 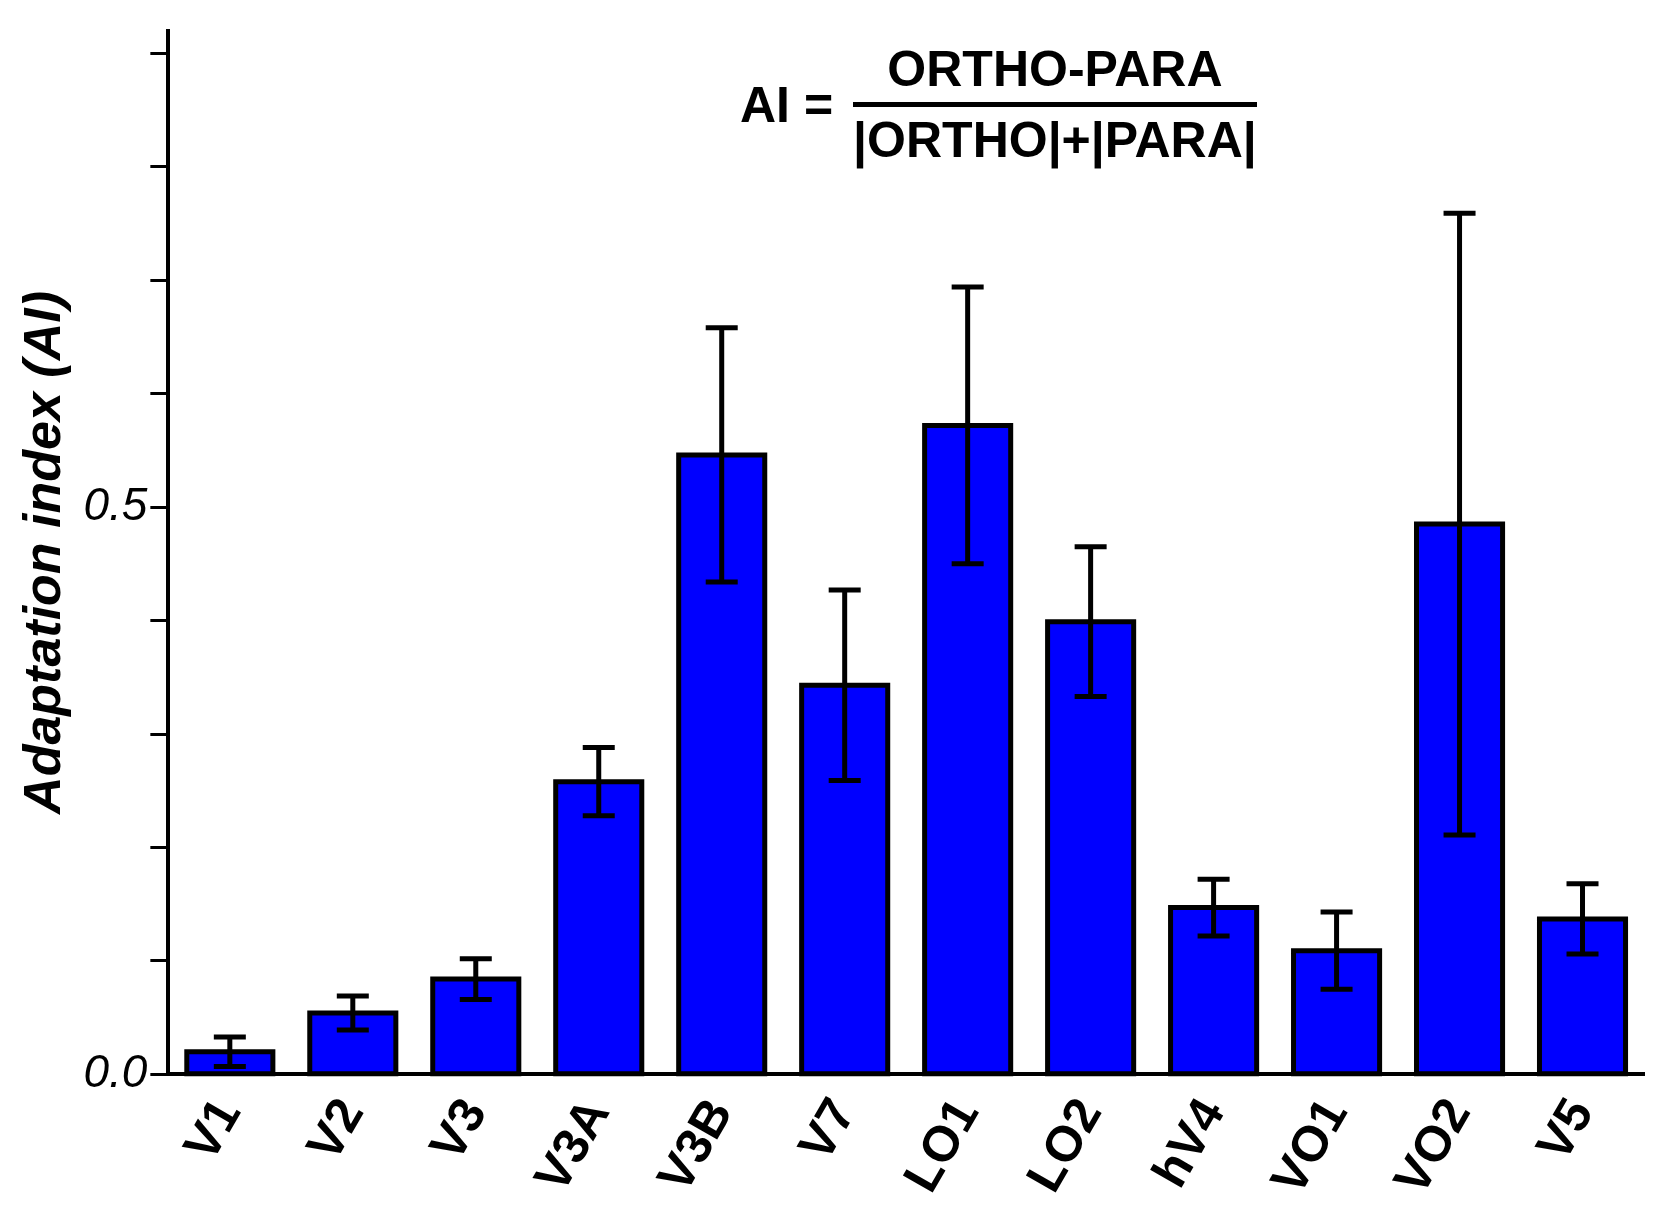 I want to click on x-tick-label: V2, so click(x=335, y=1129).